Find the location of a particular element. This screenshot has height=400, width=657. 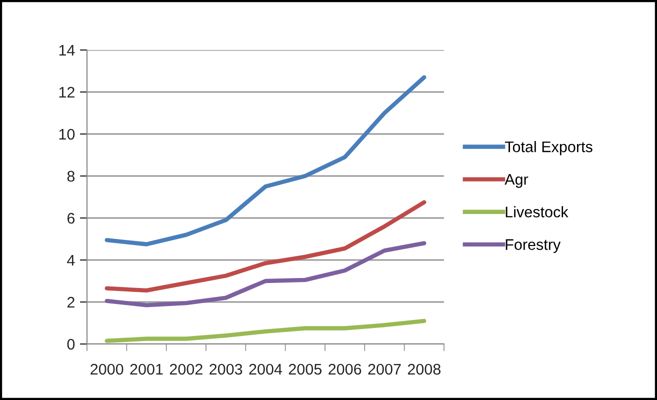

legend-label: Forestry is located at coordinates (533, 246).